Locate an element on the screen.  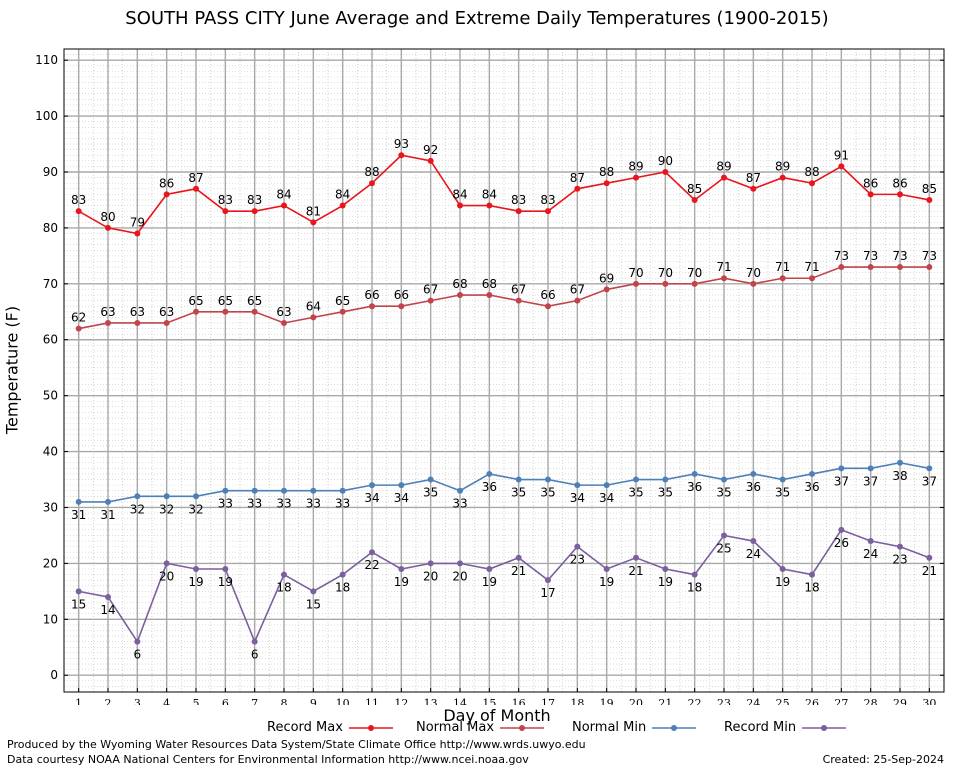
series-line-record-max is located at coordinates (504, 194).